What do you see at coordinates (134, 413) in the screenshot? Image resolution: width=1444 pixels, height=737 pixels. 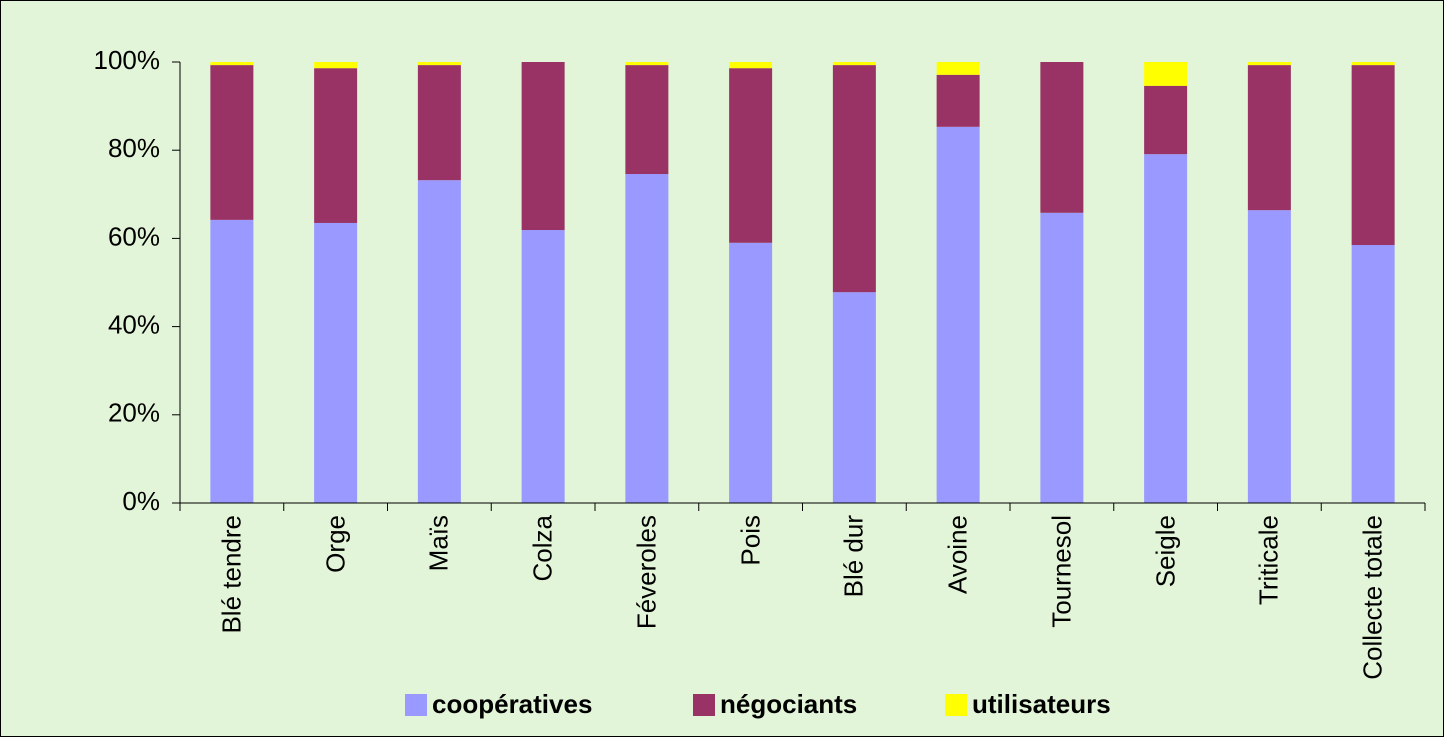 I see `y-tick-label: 20%` at bounding box center [134, 413].